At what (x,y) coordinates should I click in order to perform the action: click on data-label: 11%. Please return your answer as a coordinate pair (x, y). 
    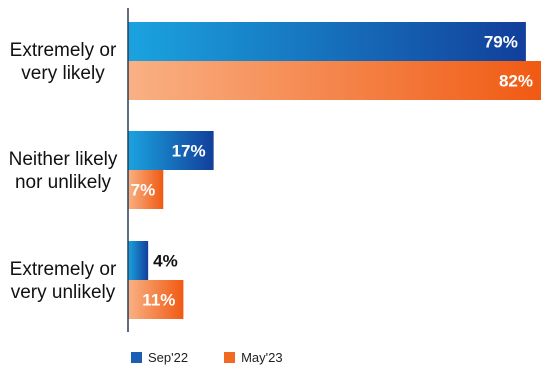
    Looking at the image, I should click on (158, 300).